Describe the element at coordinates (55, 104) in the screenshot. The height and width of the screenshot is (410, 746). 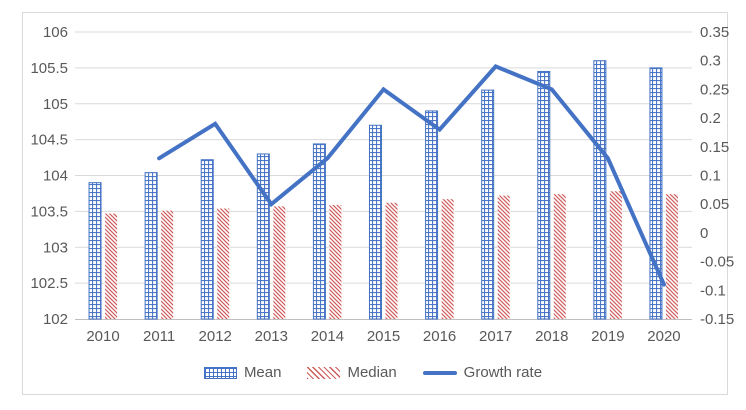
I see `svg-text: 105` at that location.